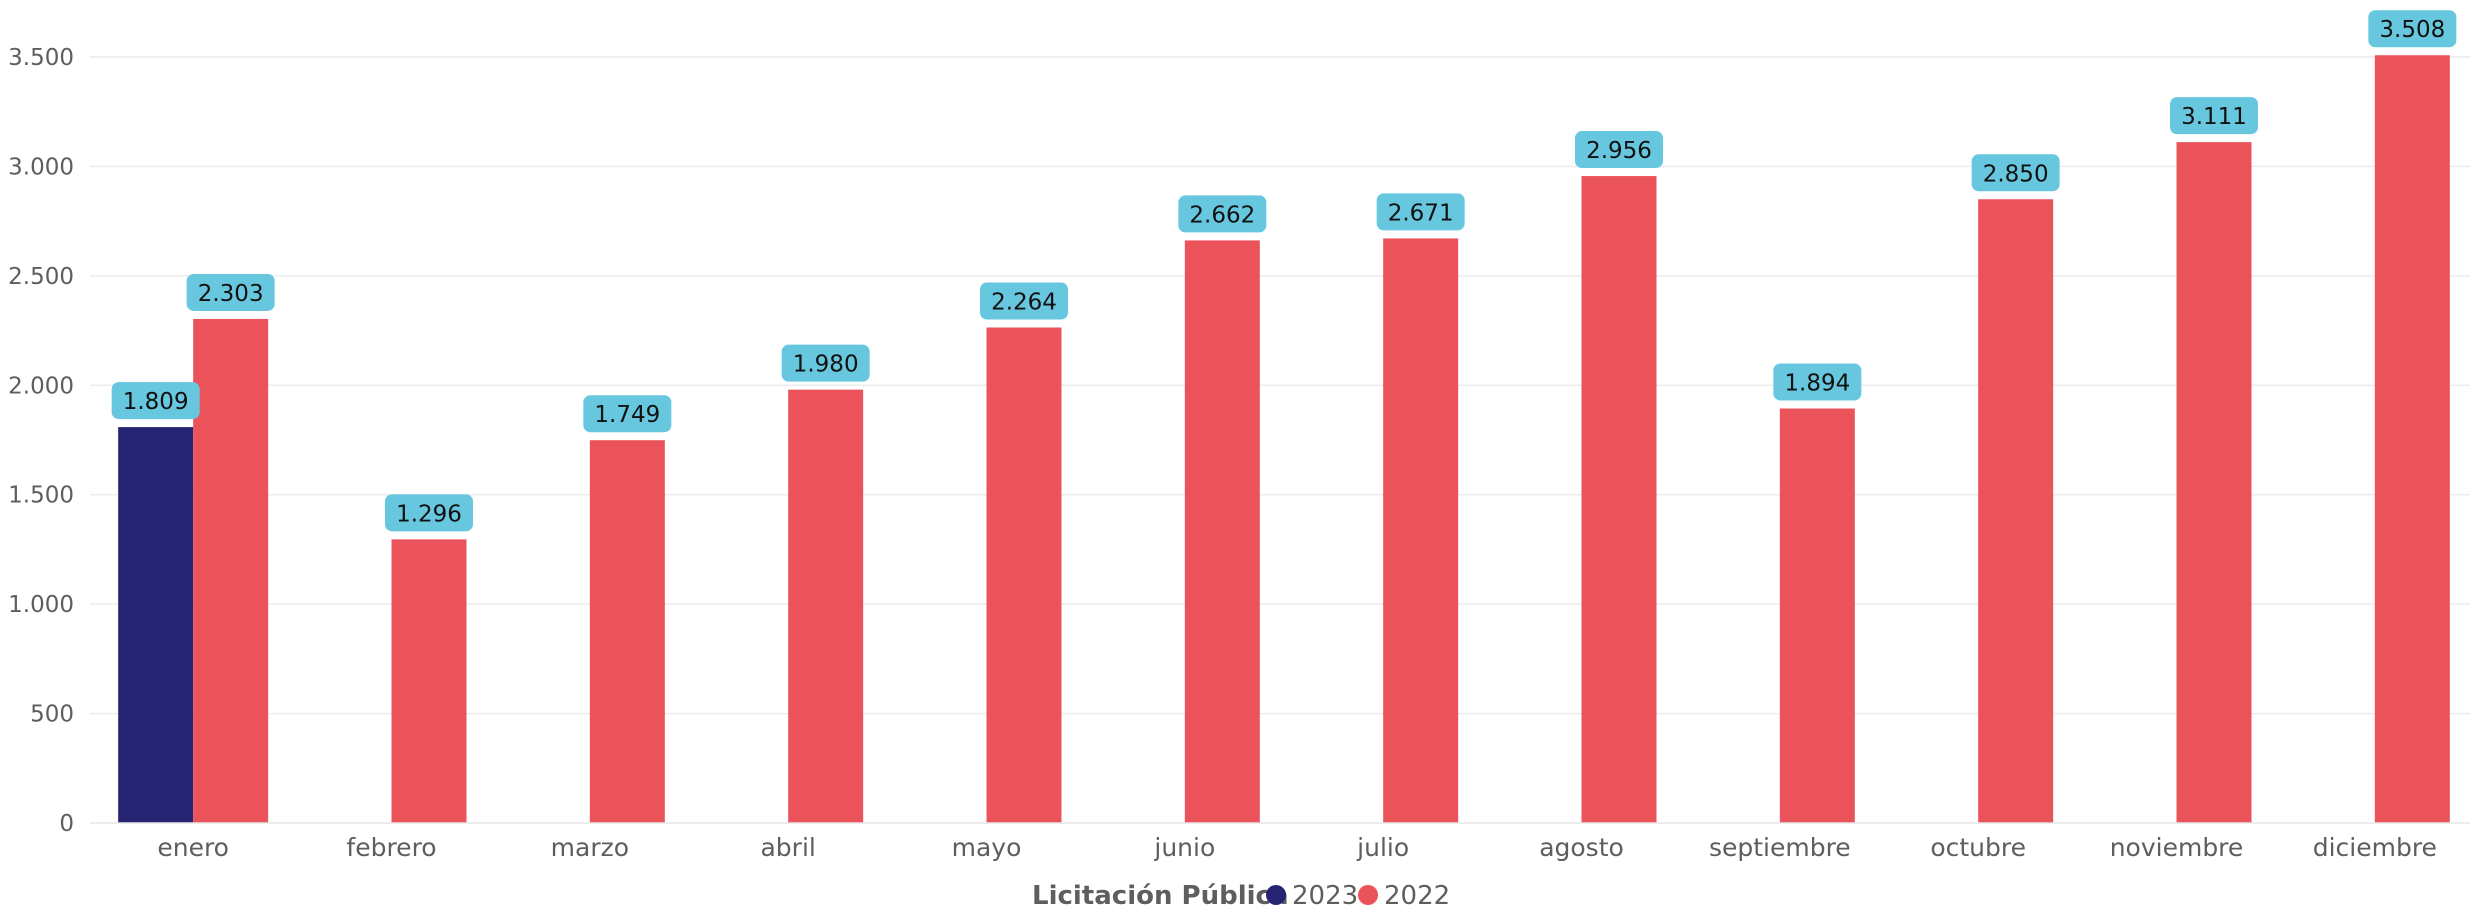 Image resolution: width=2480 pixels, height=917 pixels. Describe the element at coordinates (1276, 895) in the screenshot. I see `legend-marker-2023` at that location.